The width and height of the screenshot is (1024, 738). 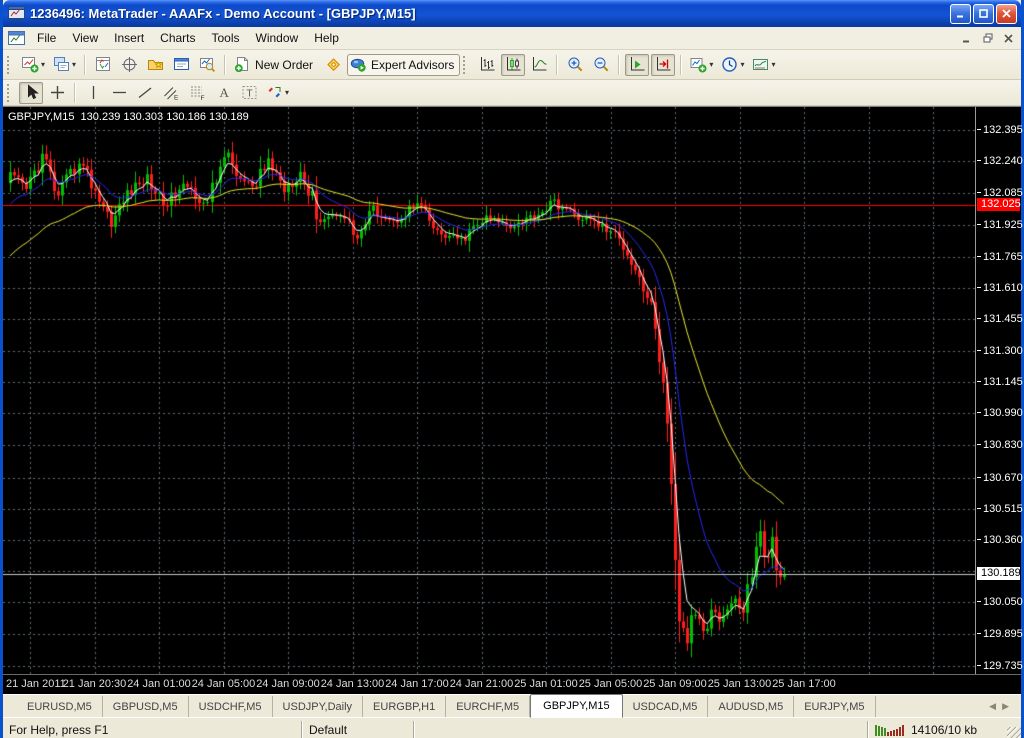 What do you see at coordinates (129, 38) in the screenshot?
I see `menu-insert: Insert` at bounding box center [129, 38].